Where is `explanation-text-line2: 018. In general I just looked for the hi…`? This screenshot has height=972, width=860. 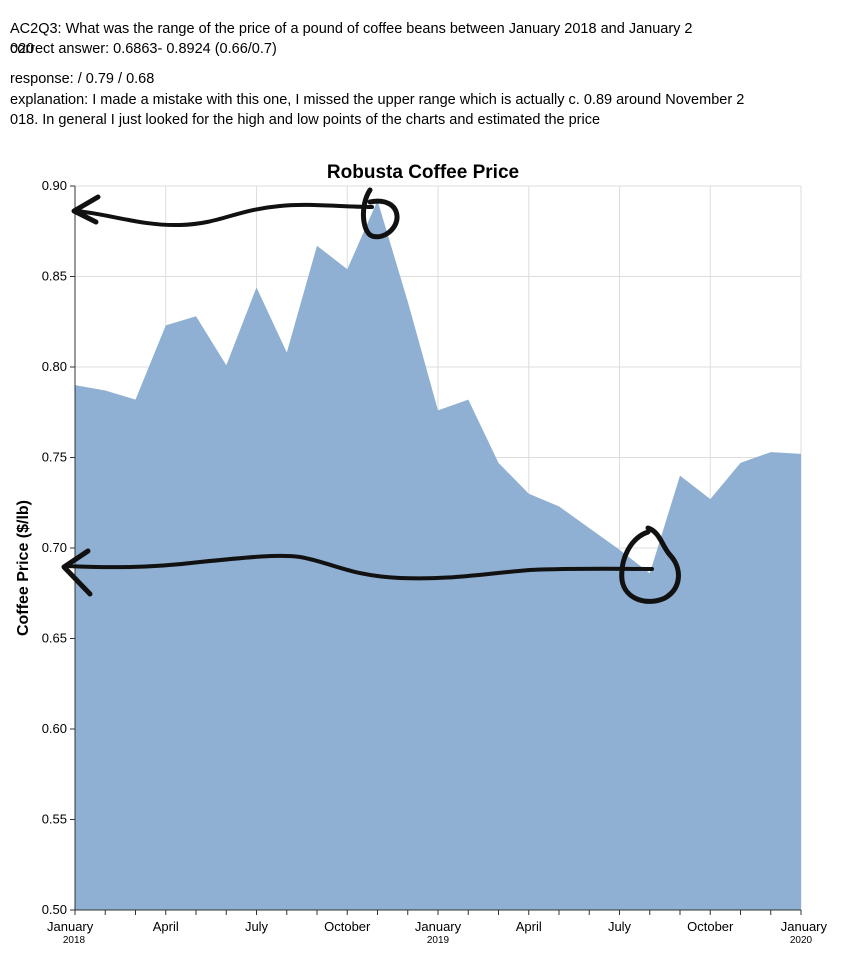
explanation-text-line2: 018. In general I just looked for the hi… is located at coordinates (305, 120).